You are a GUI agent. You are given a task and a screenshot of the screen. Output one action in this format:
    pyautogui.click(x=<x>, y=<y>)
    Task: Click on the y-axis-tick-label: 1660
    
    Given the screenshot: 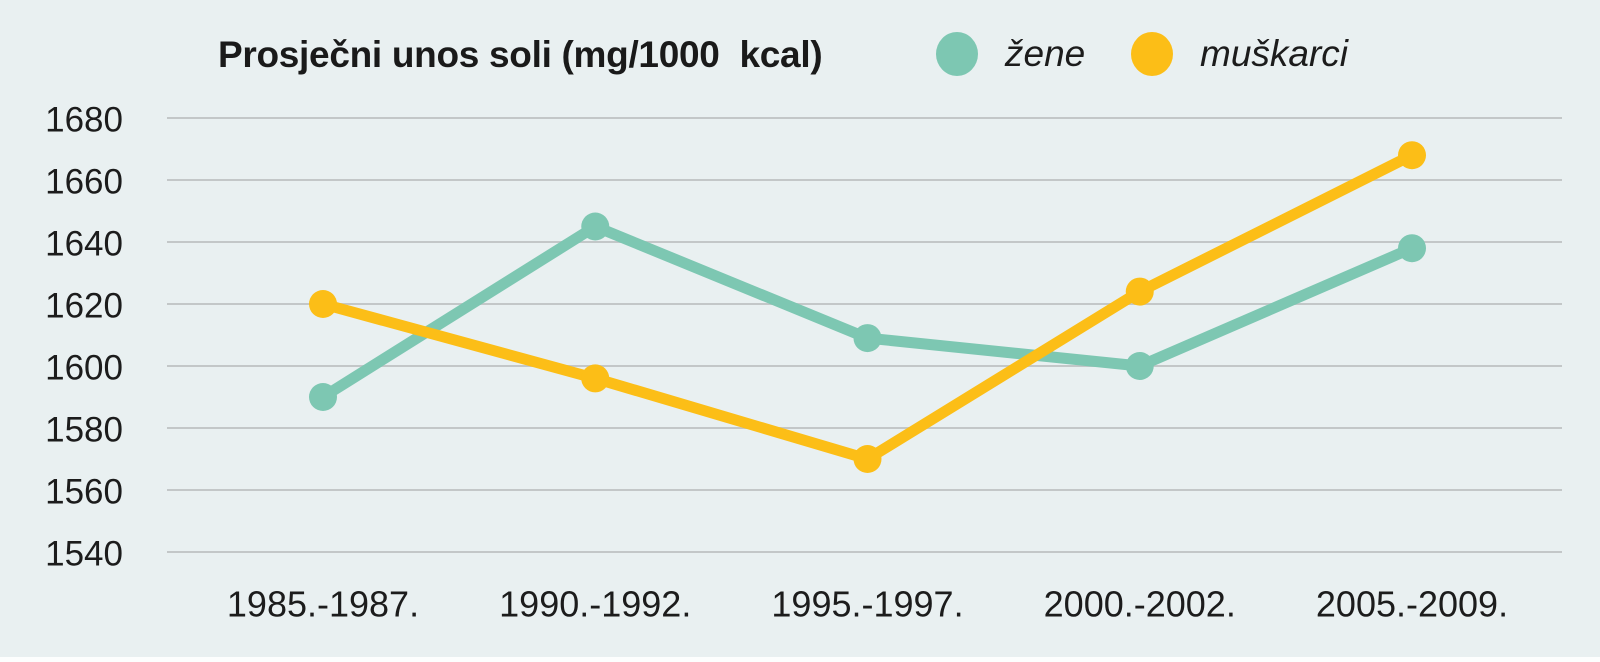 What is the action you would take?
    pyautogui.click(x=84, y=182)
    